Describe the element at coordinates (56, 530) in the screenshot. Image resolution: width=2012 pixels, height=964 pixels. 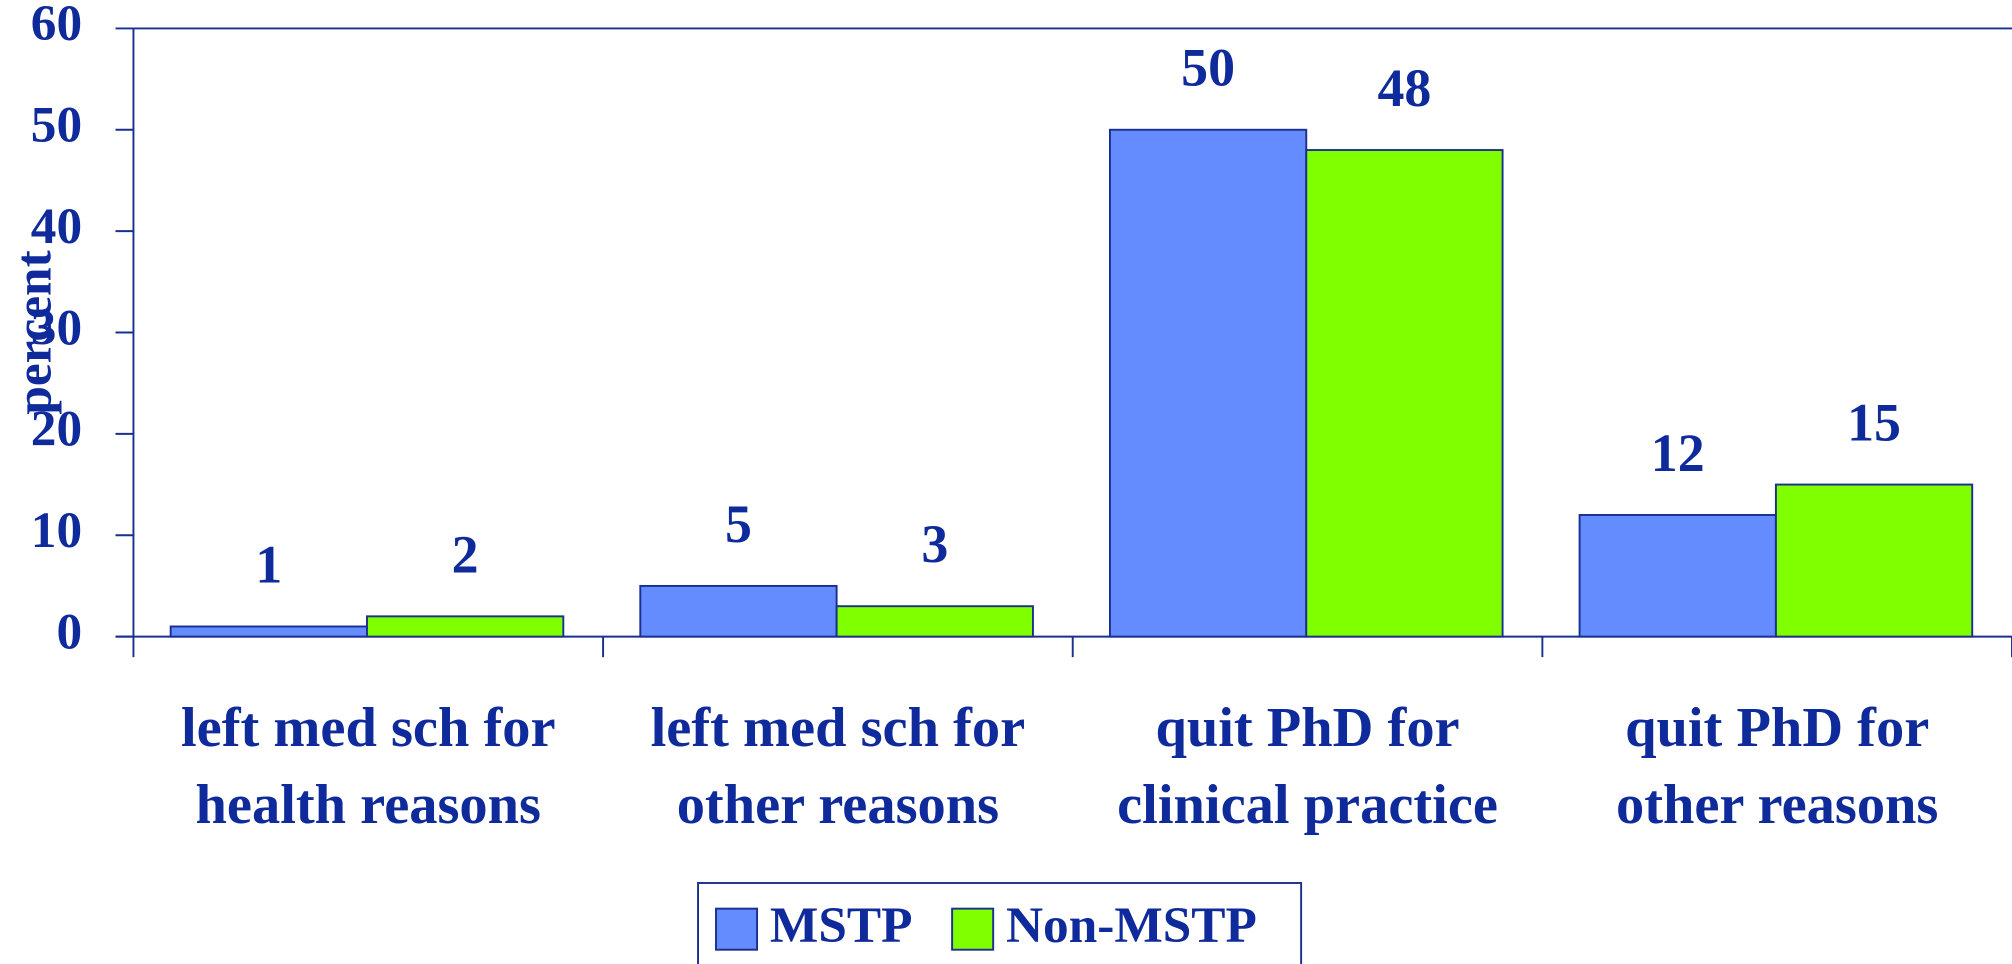
I see `y-tick-label: 10` at that location.